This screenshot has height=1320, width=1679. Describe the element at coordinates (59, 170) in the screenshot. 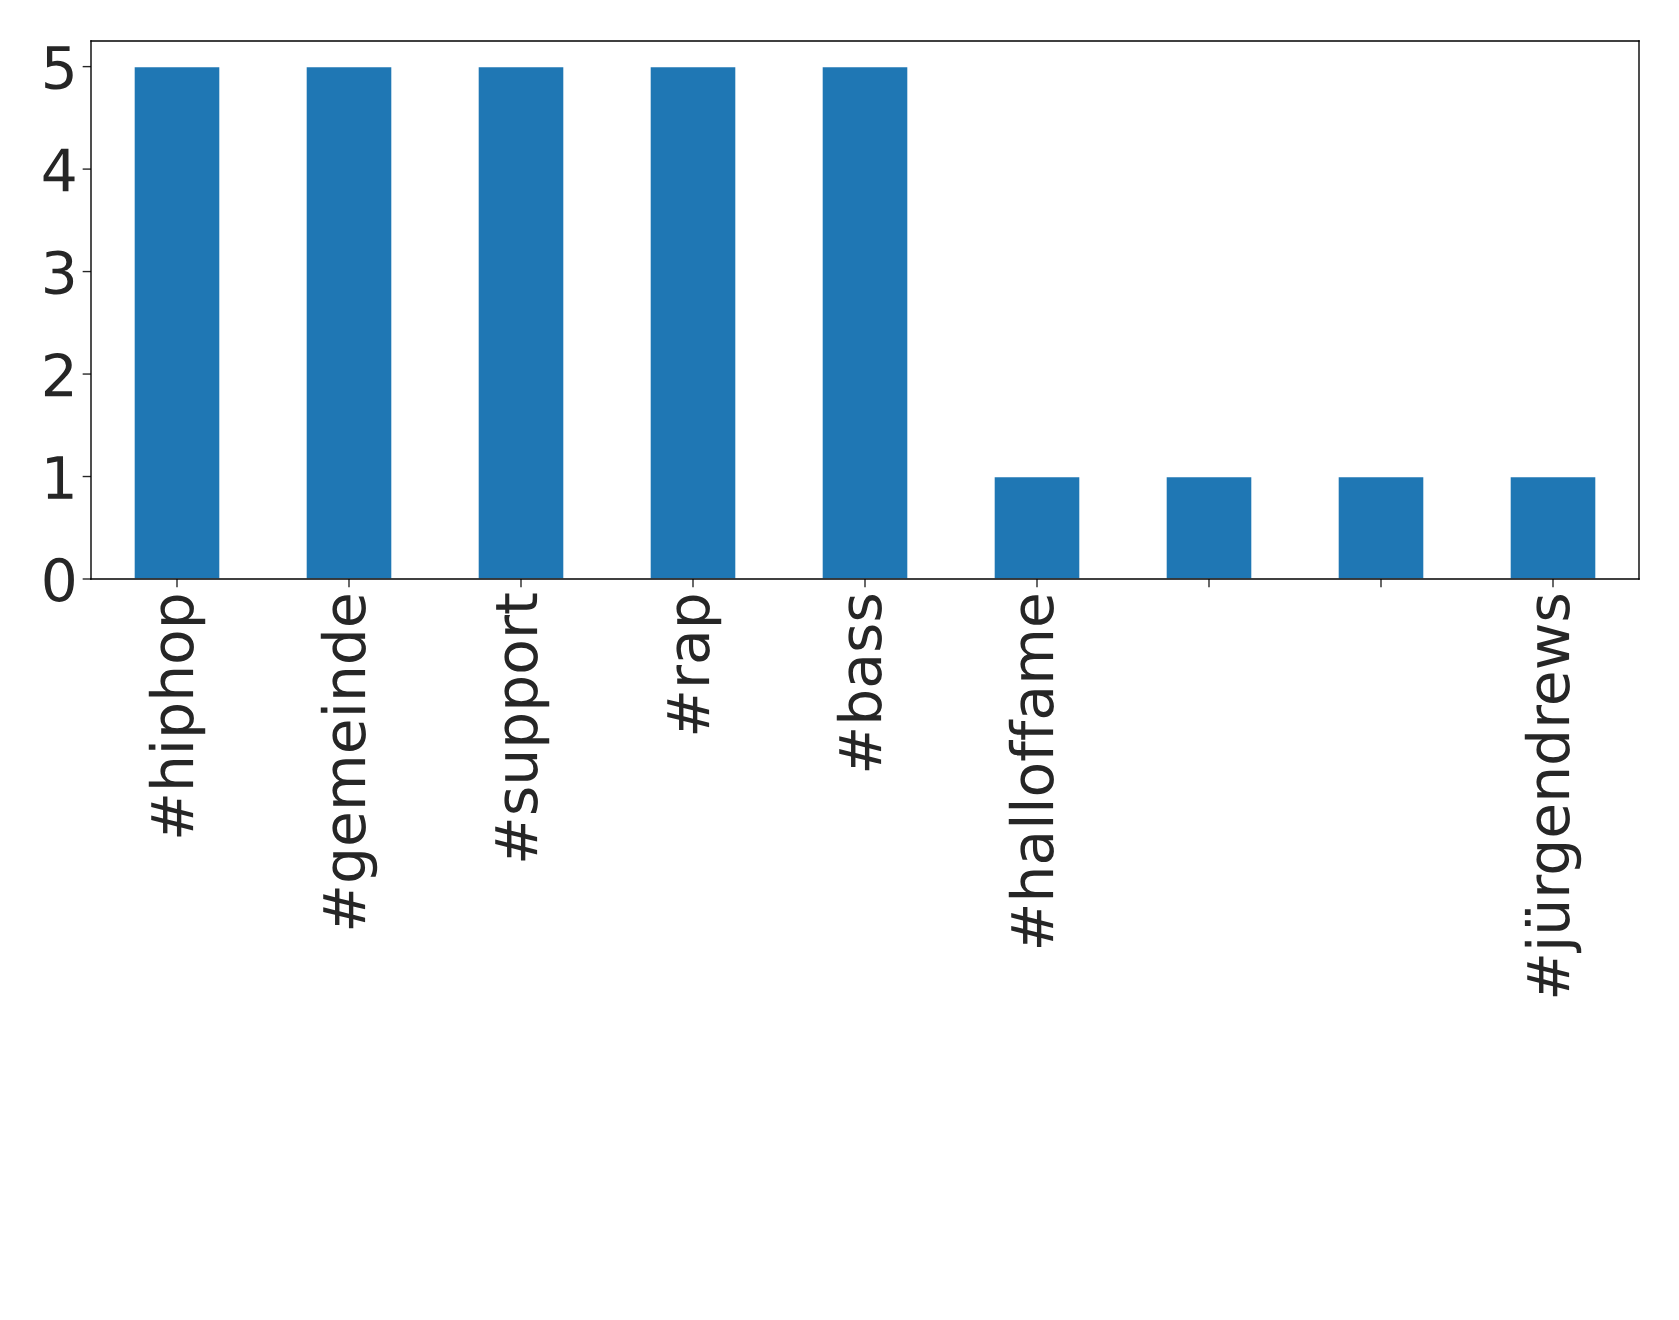

I see `y-tick-label: 4` at that location.